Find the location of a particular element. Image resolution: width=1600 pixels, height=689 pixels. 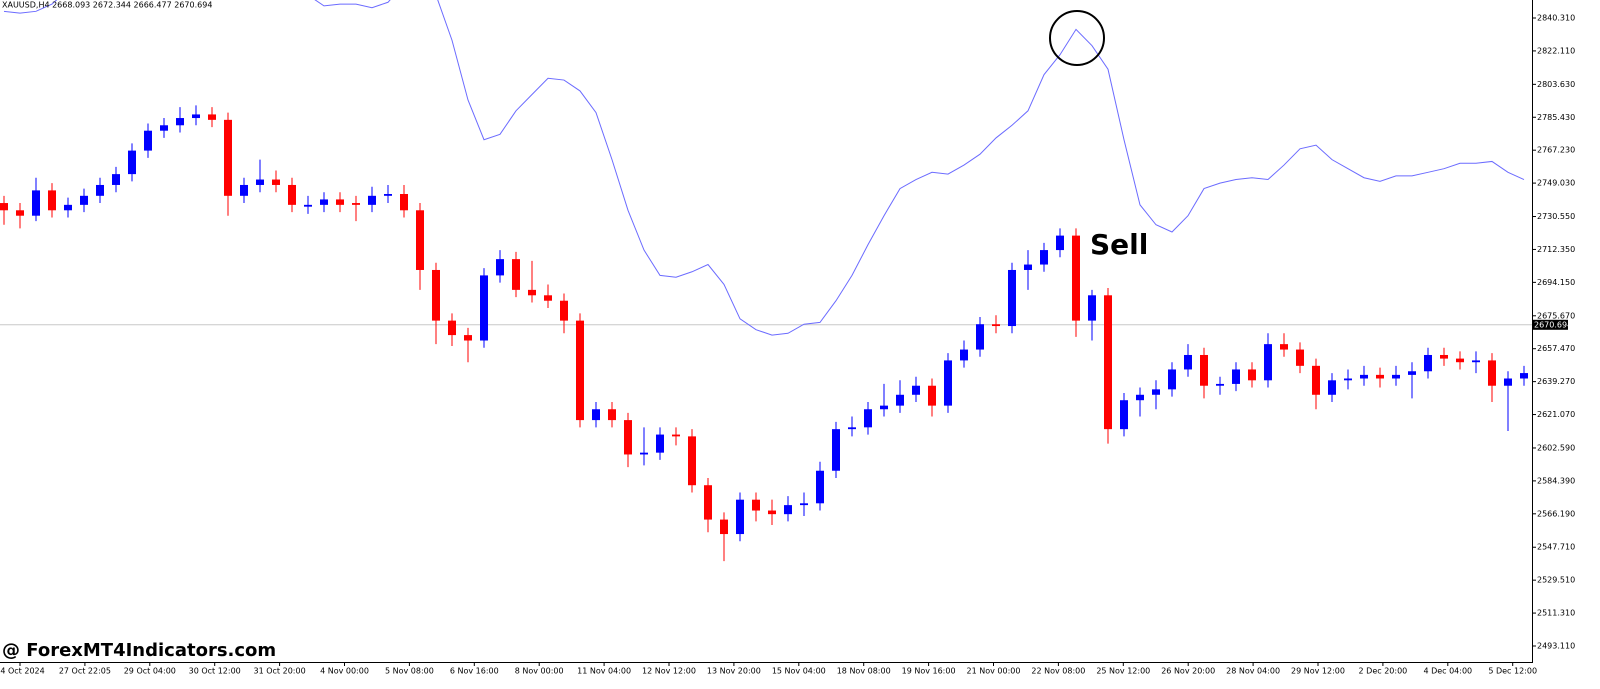

x-tick-label: 29 Nov 12:00 is located at coordinates (1318, 671).